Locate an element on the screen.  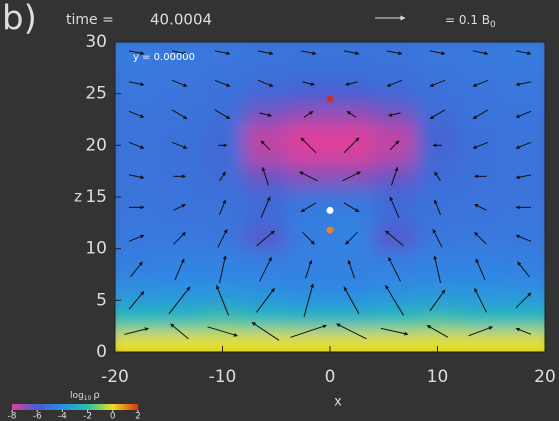
x-tick-label: -10 is located at coordinates (223, 377).